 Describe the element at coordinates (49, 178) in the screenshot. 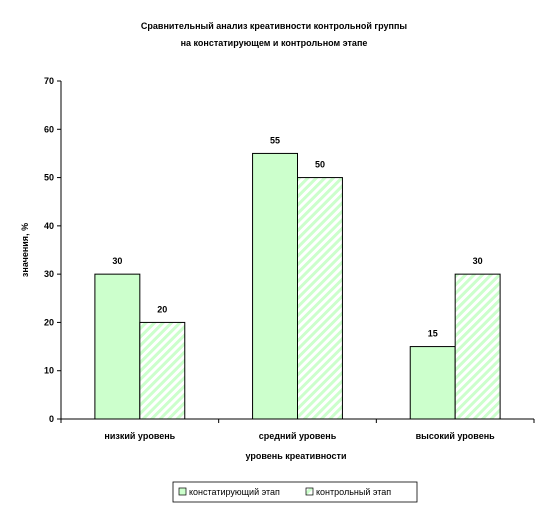

I see `y-tick-label: 50` at that location.